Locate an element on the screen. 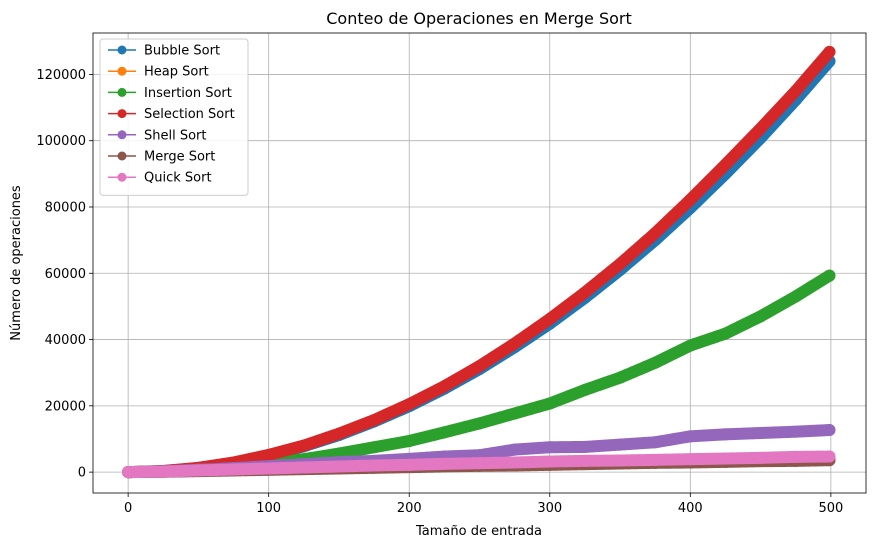  x-axis: 0 100 200 300 400 500 is located at coordinates (483, 504).